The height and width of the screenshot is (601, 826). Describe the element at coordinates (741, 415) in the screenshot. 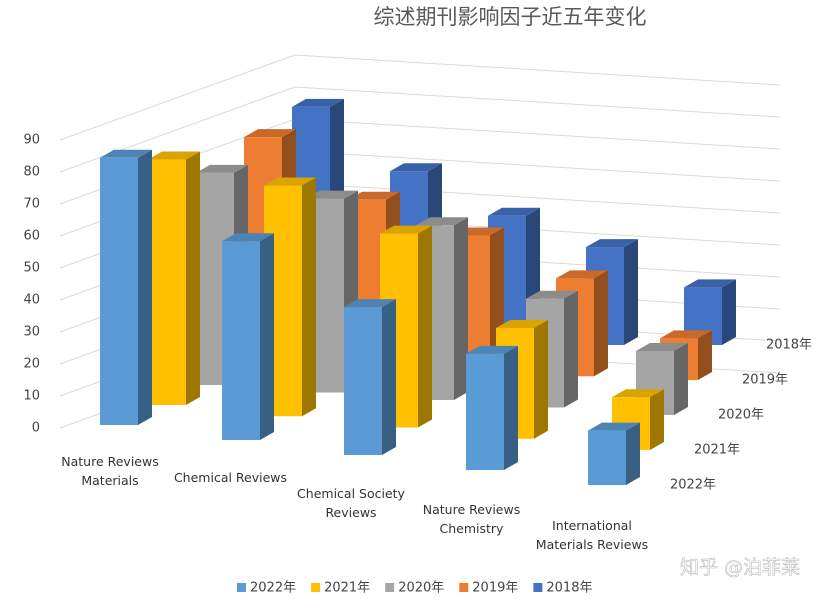

I see `depth-label: 2020年` at that location.